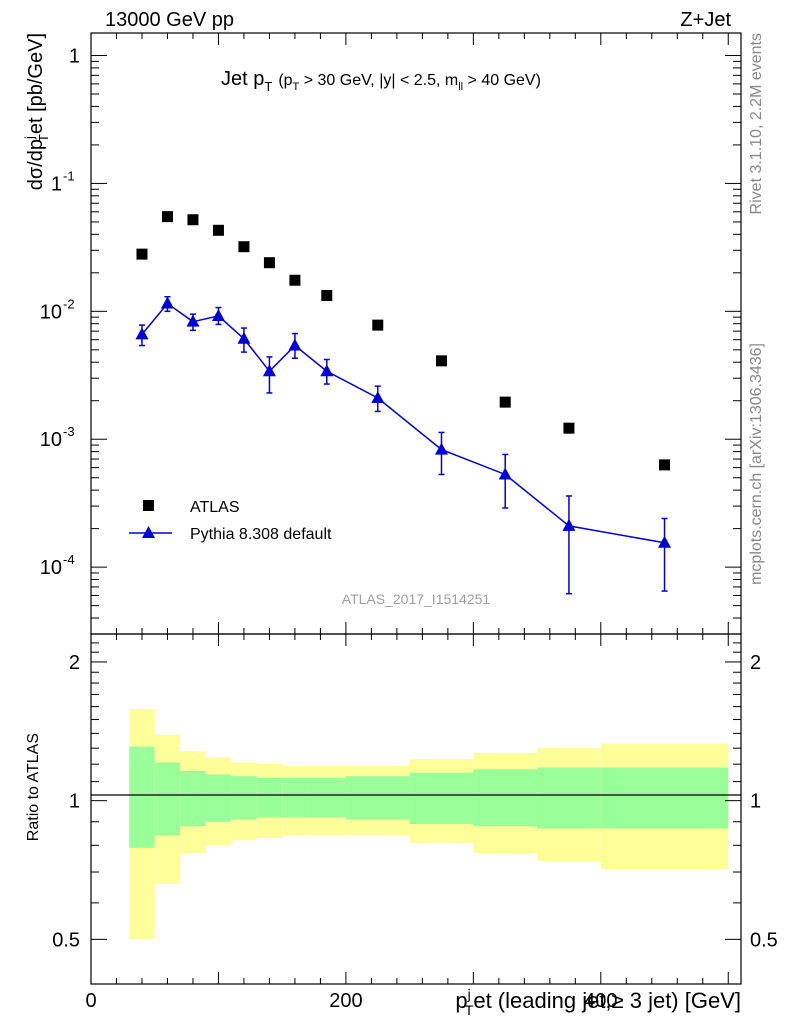  Describe the element at coordinates (36, 111) in the screenshot. I see `y-axis-label-main: dσ/dpjTet [pb/GeV]` at that location.